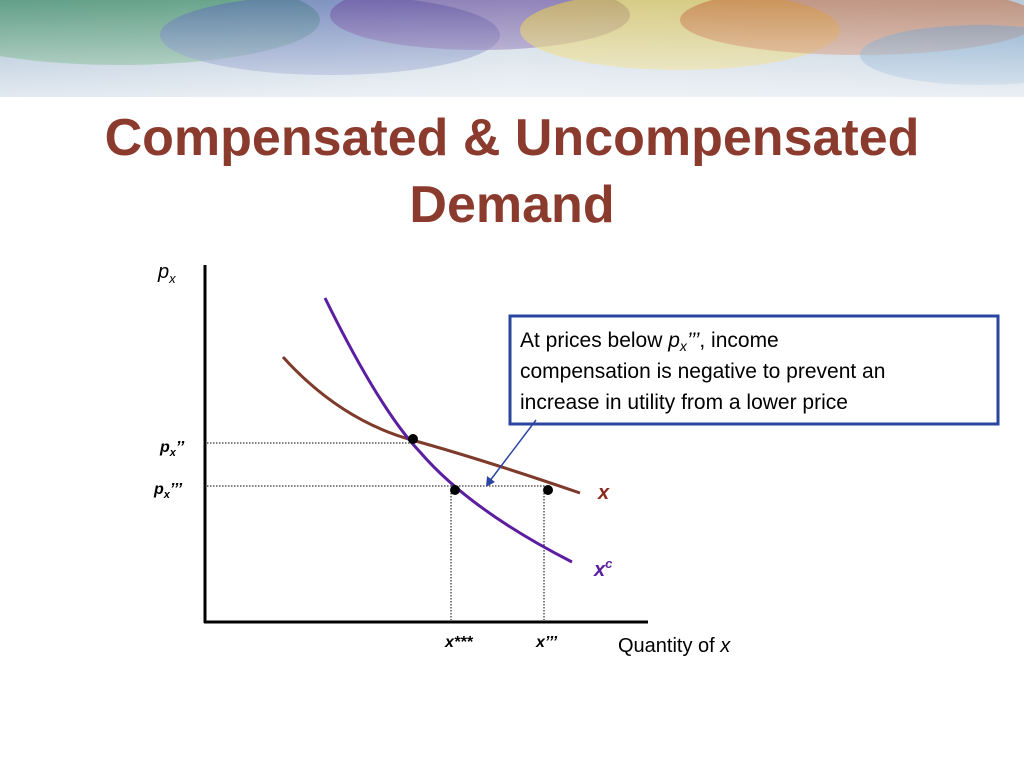  I want to click on label-part: ***, so click(463, 642).